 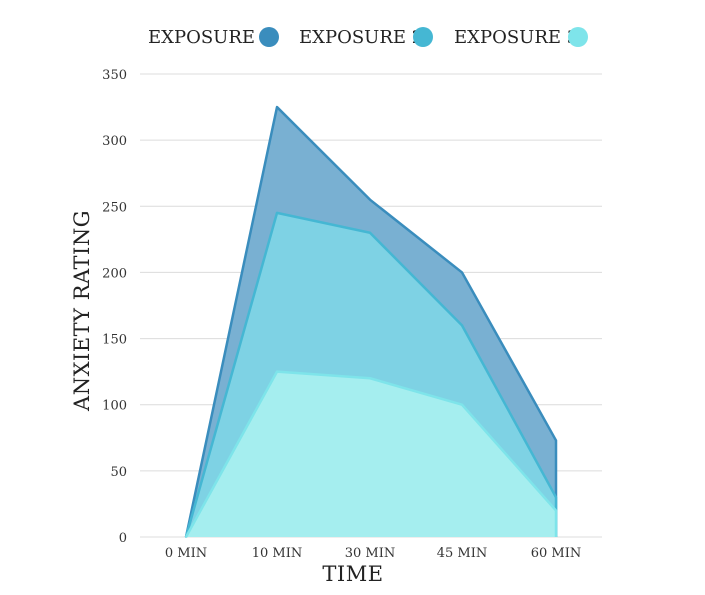 I want to click on x-tick-label: 45 MIN, so click(x=462, y=553).